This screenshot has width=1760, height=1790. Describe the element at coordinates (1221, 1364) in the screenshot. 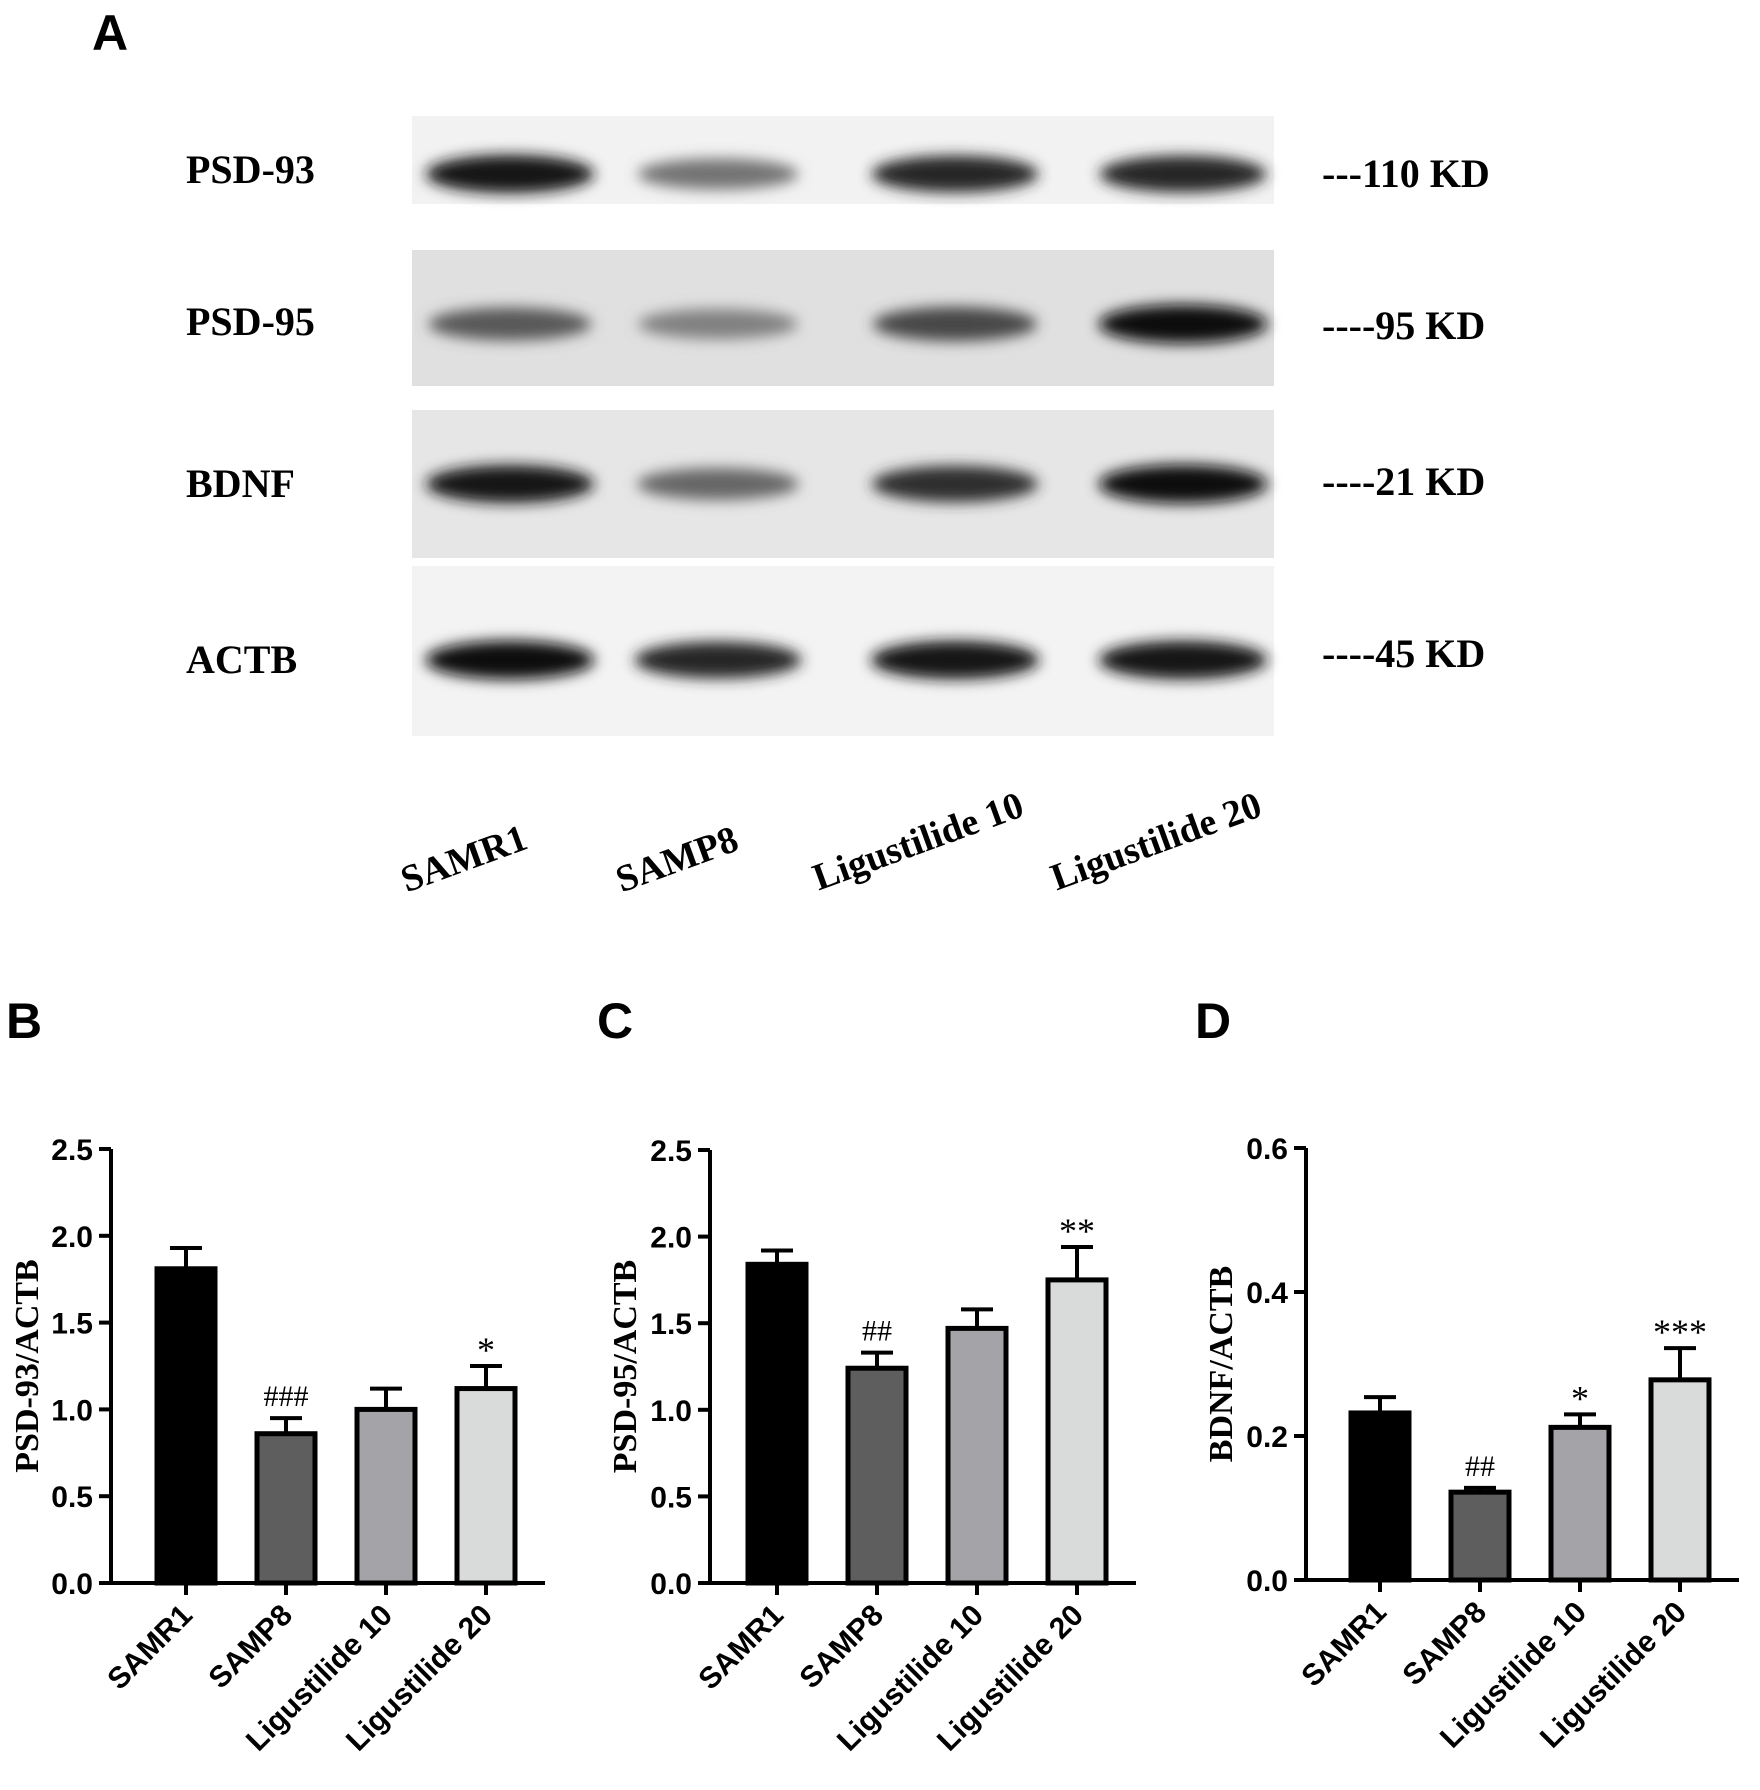

I see `y-axis-label: BDNF/ACTB` at that location.